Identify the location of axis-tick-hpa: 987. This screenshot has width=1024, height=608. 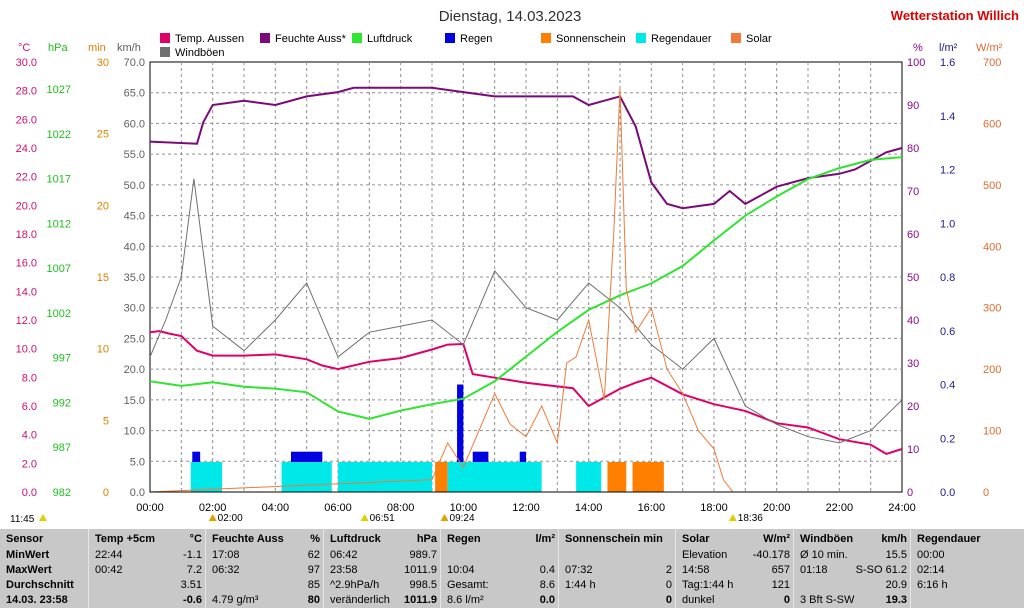
(62, 448).